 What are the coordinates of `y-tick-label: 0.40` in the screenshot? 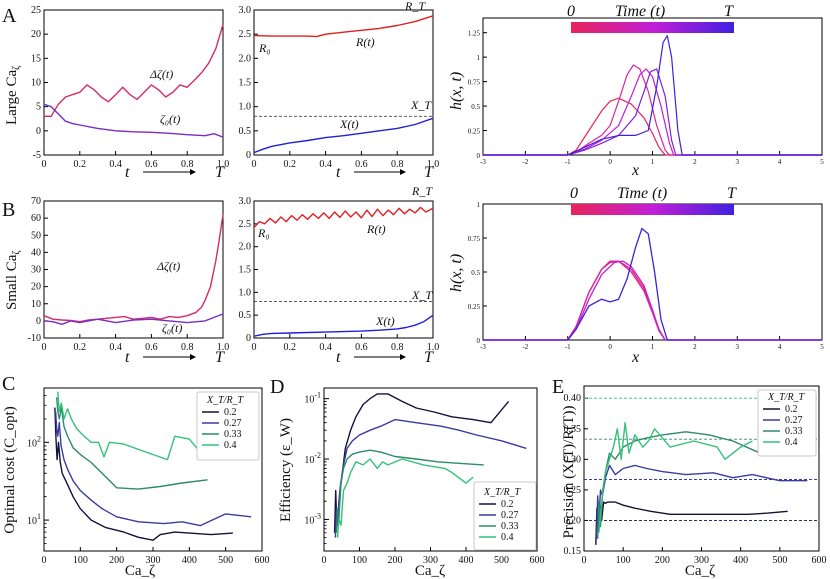 It's located at (573, 398).